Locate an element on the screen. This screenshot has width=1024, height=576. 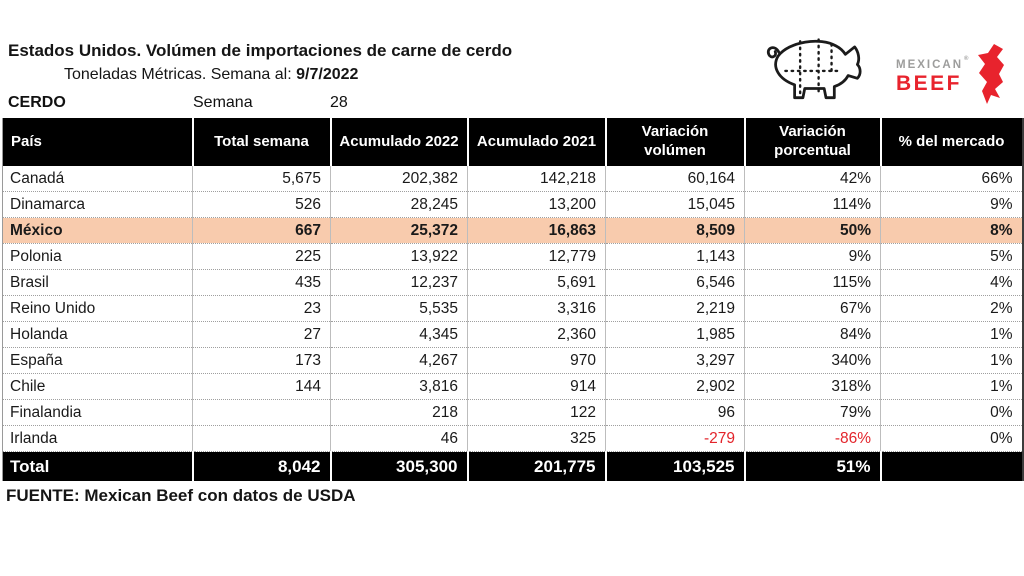
acum-2022-cell: 46 is located at coordinates (399, 438).